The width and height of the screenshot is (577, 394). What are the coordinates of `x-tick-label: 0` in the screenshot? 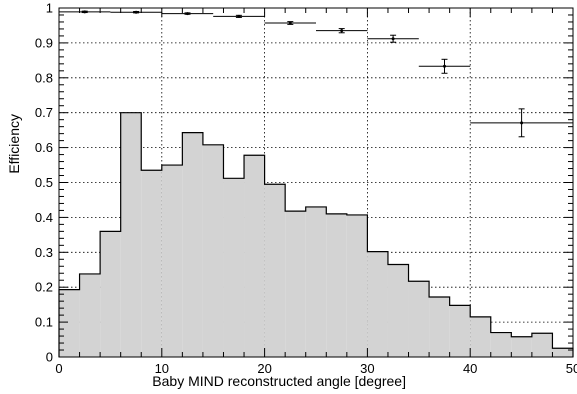 It's located at (58, 368).